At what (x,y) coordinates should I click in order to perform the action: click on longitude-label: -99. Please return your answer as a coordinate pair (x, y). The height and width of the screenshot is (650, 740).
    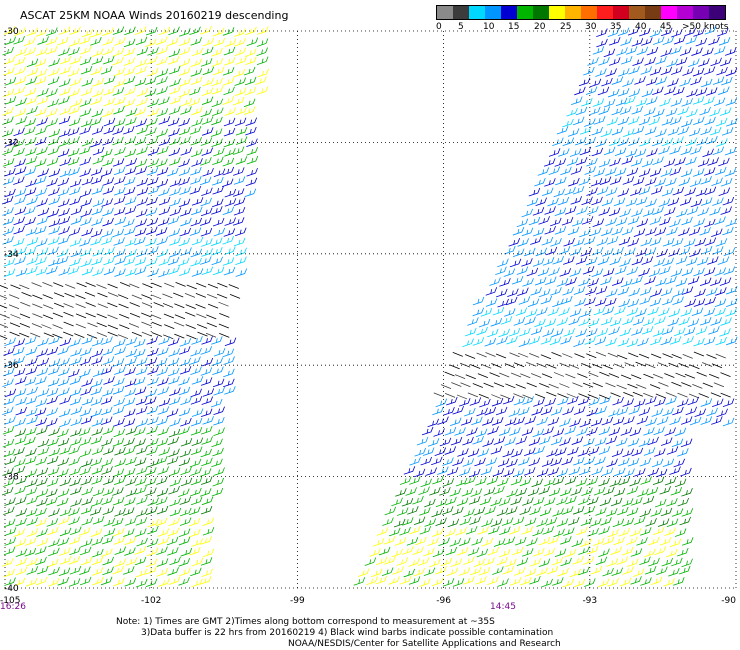
    Looking at the image, I should click on (297, 601).